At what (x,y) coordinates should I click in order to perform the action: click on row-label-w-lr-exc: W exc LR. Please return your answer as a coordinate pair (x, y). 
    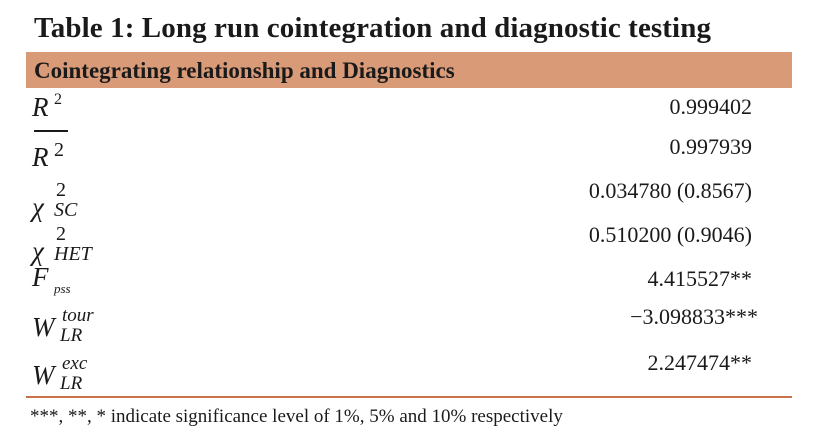
    Looking at the image, I should click on (60, 373).